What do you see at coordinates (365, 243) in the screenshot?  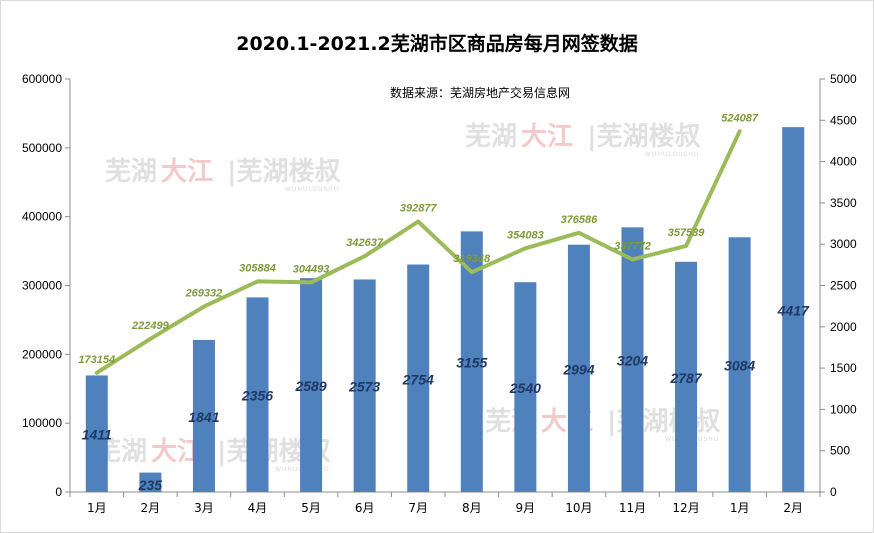 I see `line-value-label: 342637` at bounding box center [365, 243].